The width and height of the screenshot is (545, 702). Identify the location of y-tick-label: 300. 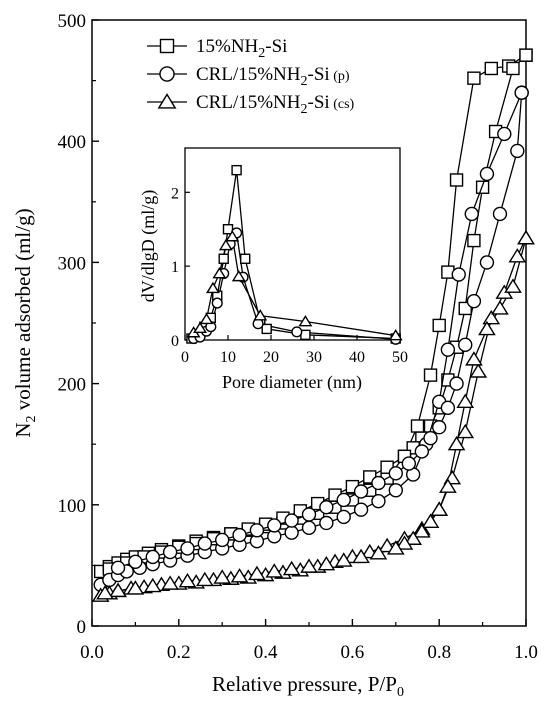
(72, 263).